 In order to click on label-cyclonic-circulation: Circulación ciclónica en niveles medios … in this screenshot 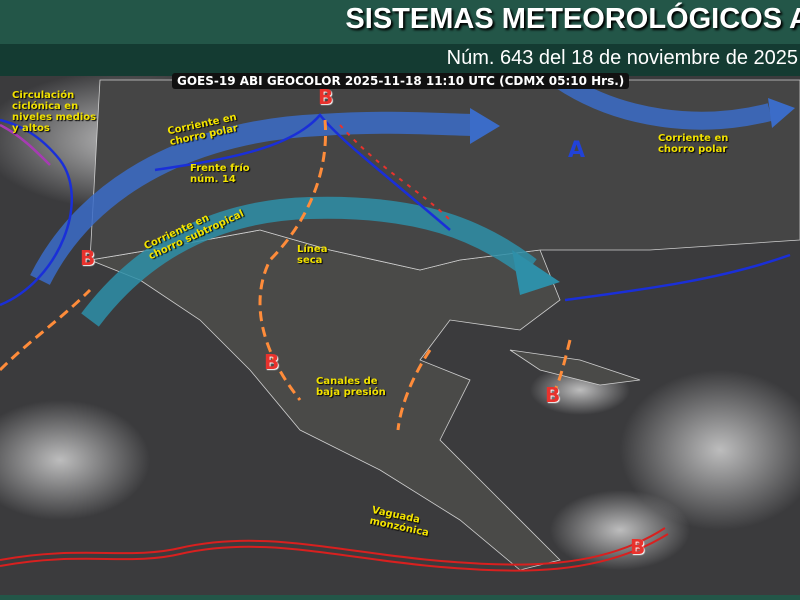, I will do `click(54, 112)`.